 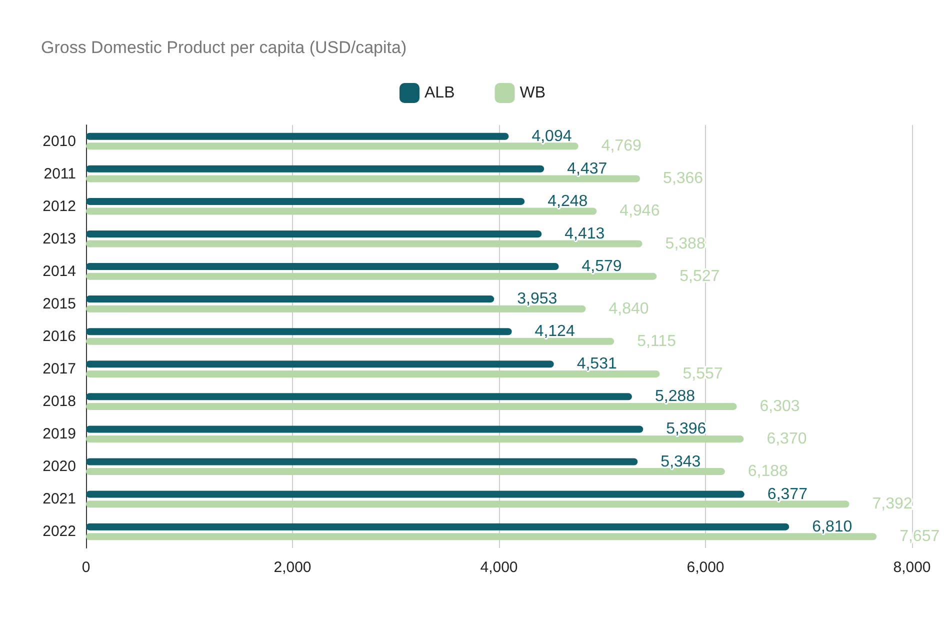 I want to click on data-label: 4,579, so click(x=602, y=267).